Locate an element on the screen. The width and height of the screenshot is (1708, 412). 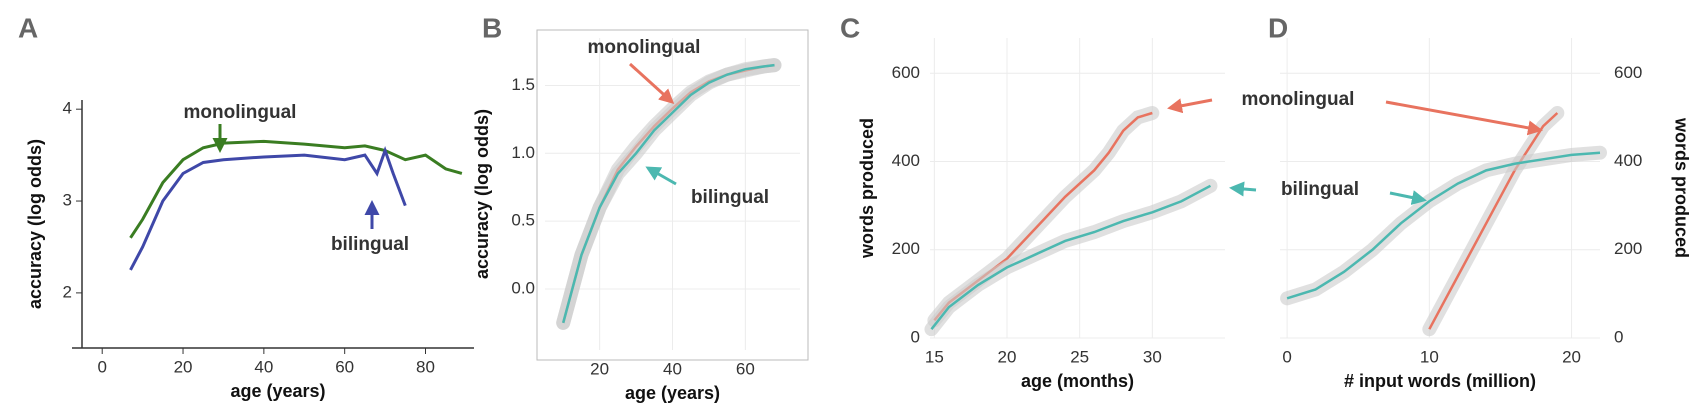
x-tick-label: 10 is located at coordinates (1429, 356).